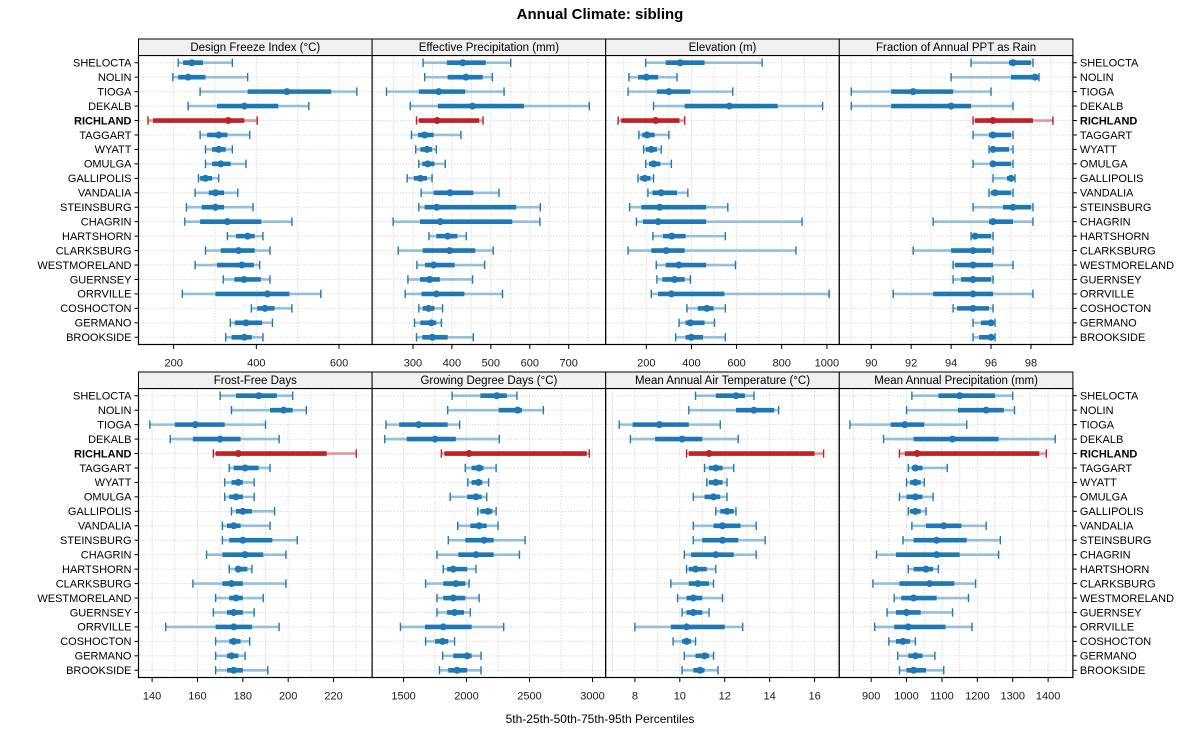 The image size is (1200, 750). I want to click on row-label-right-BROOKSIDE: BROOKSIDE, so click(1112, 338).